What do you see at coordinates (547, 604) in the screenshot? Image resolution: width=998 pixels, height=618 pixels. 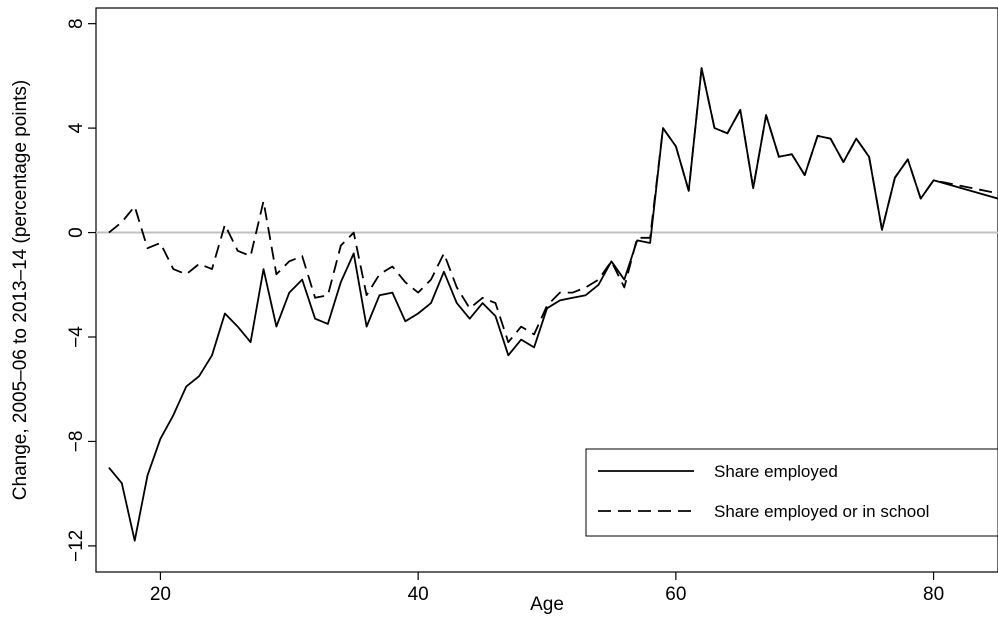 I see `x-axis-title: Age` at bounding box center [547, 604].